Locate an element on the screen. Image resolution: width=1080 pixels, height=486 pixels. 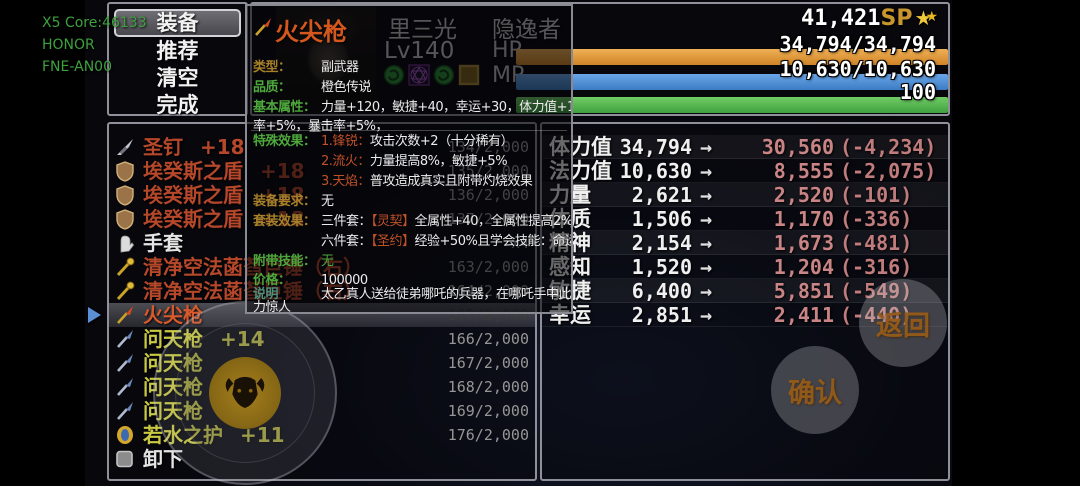
stat-delta: (-101) is located at coordinates (876, 195).